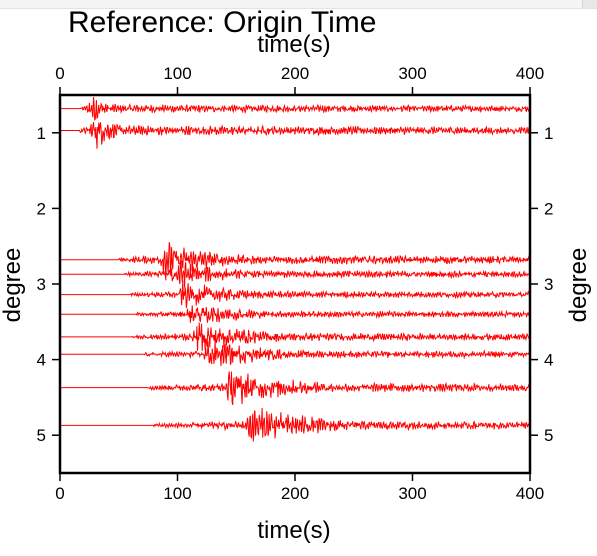 The height and width of the screenshot is (556, 597). What do you see at coordinates (41, 435) in the screenshot?
I see `y-tick-label-left: 5` at bounding box center [41, 435].